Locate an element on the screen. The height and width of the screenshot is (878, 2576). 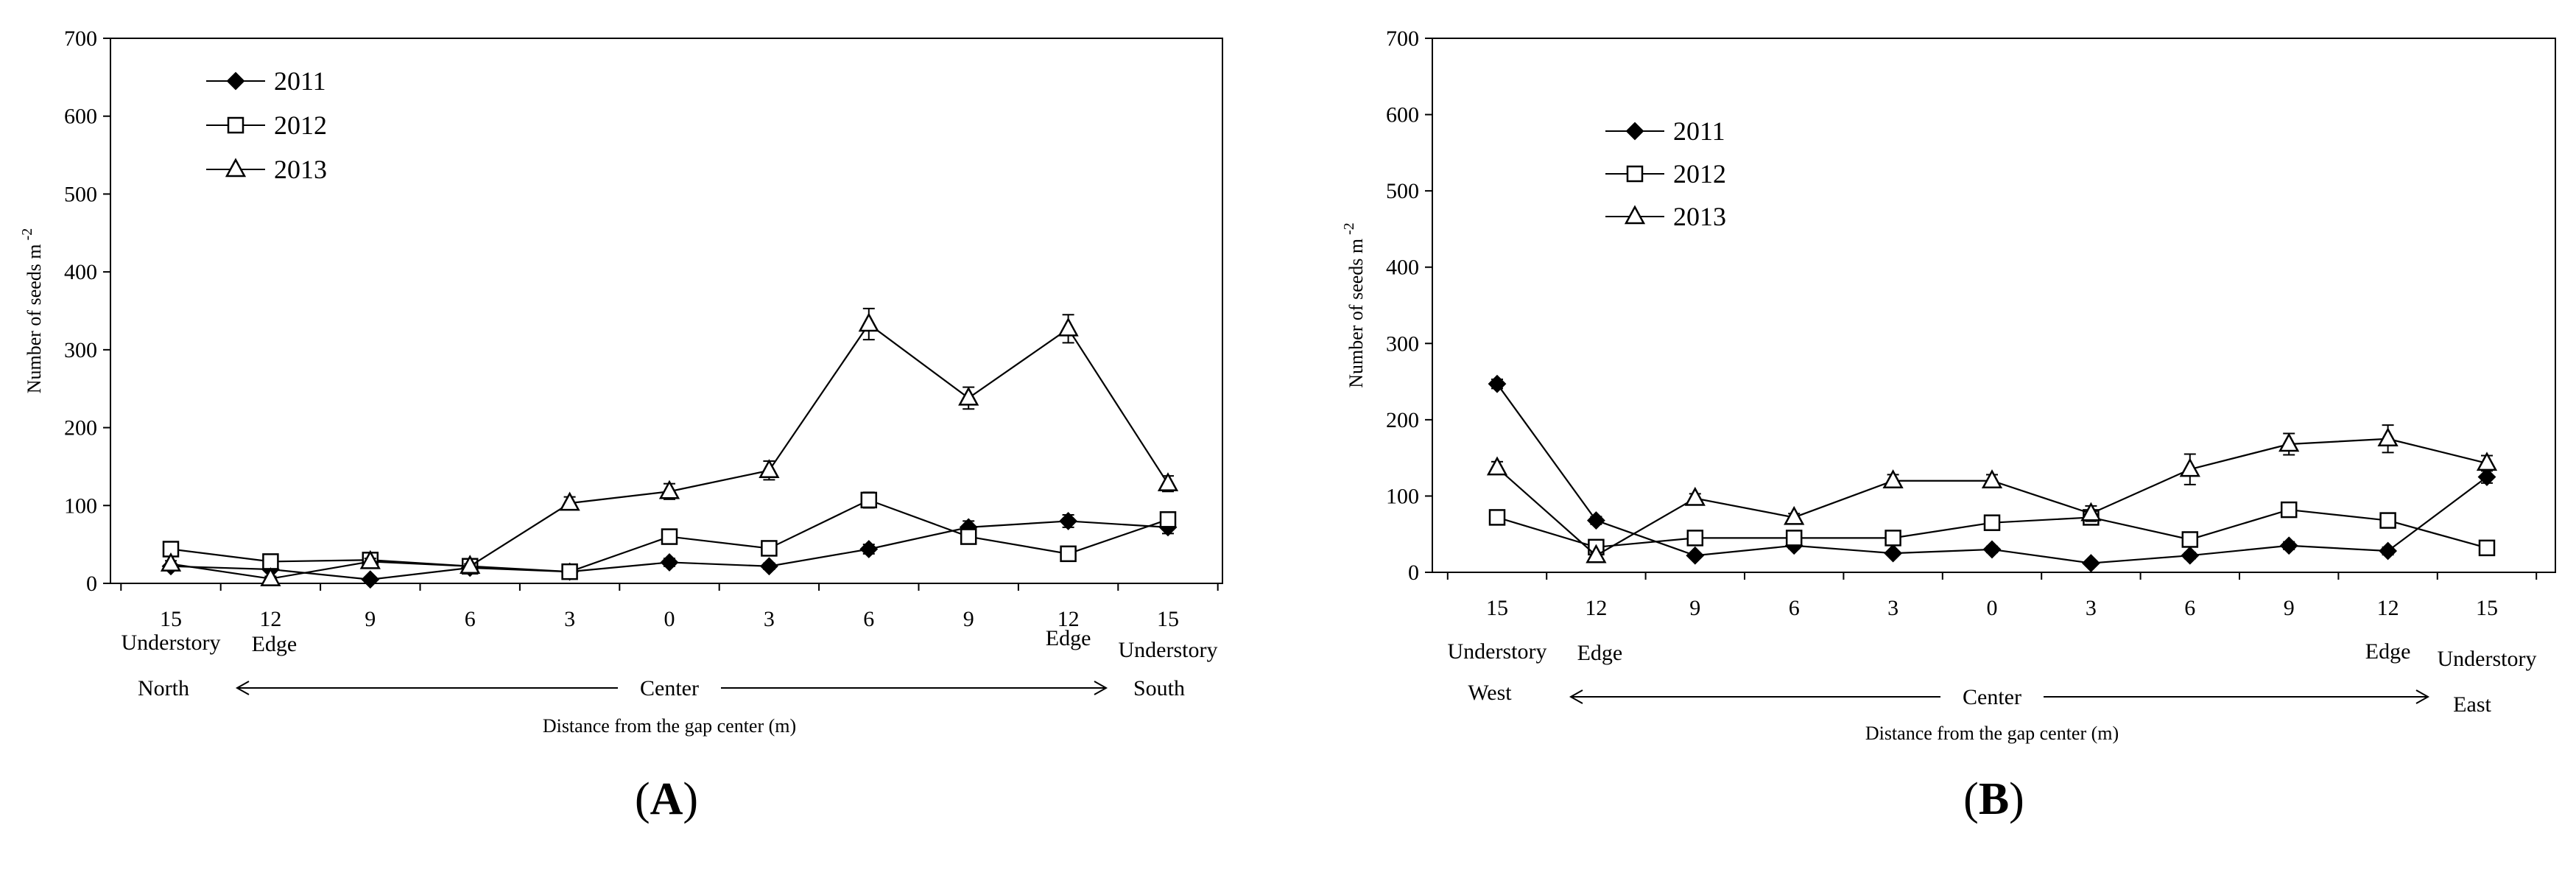
x-axis-title: Distance from the gap center (m) is located at coordinates (669, 726).